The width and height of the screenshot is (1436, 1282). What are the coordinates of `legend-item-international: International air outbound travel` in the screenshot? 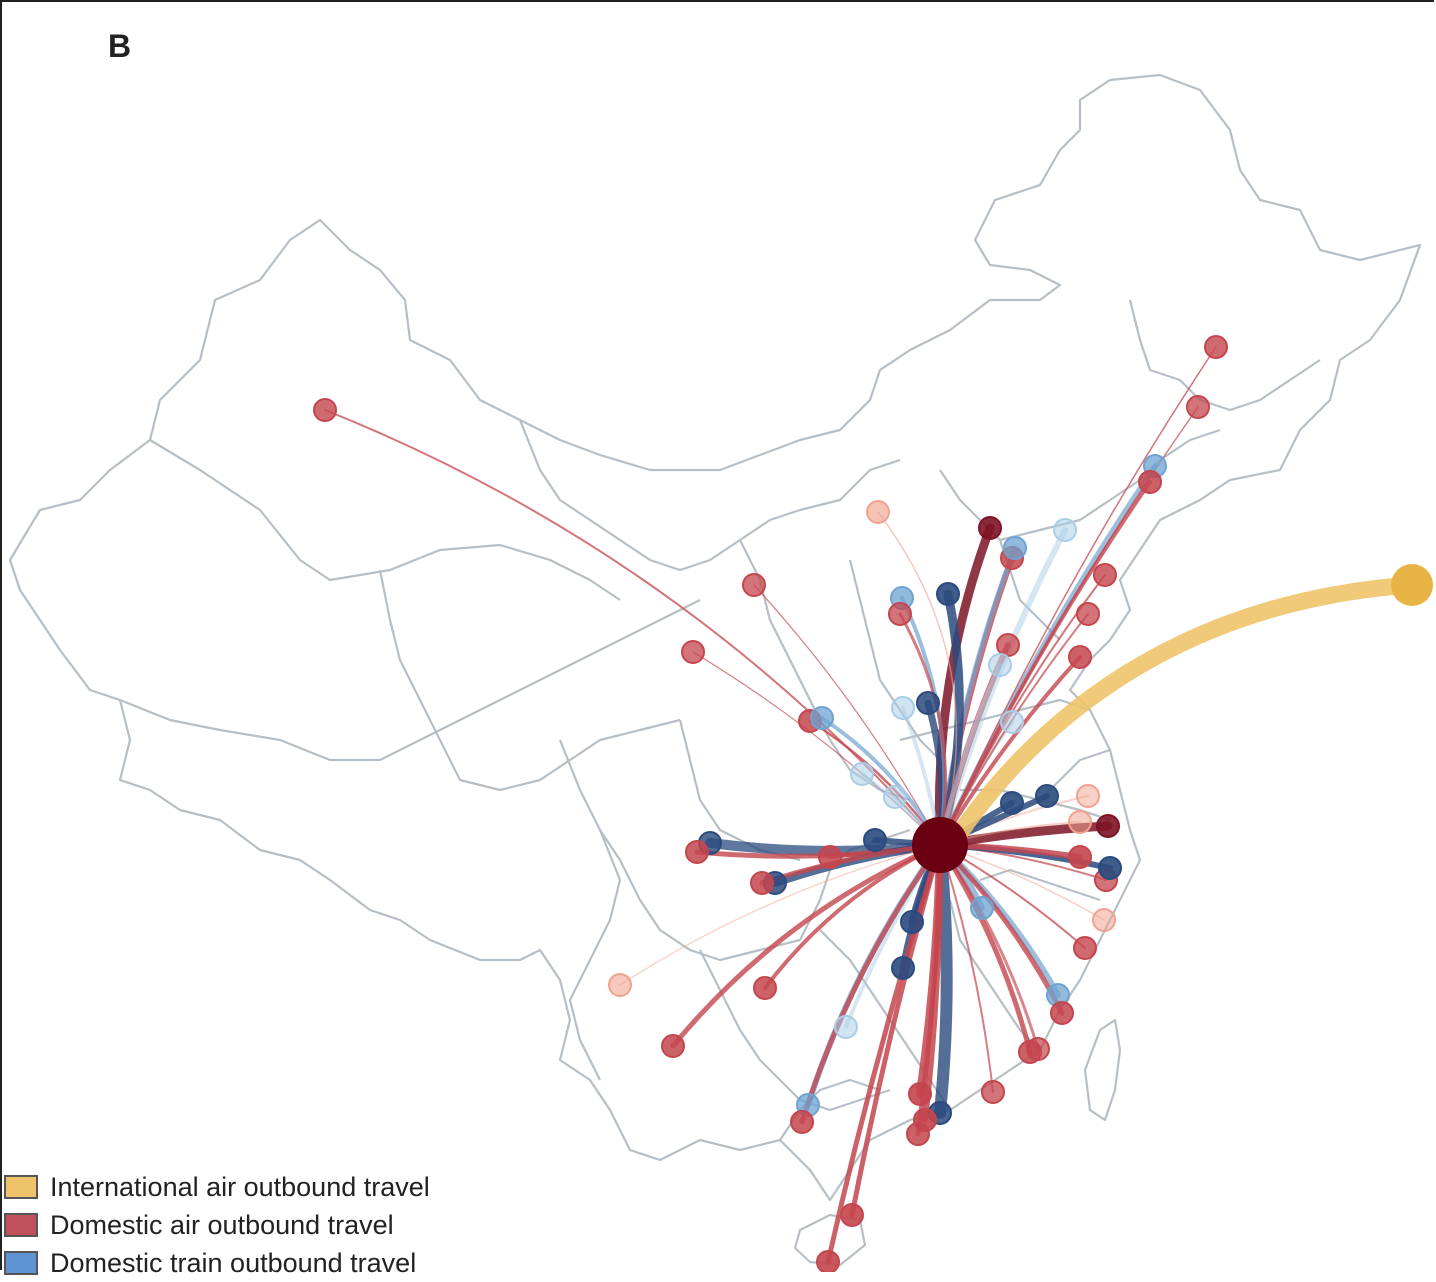 It's located at (217, 1187).